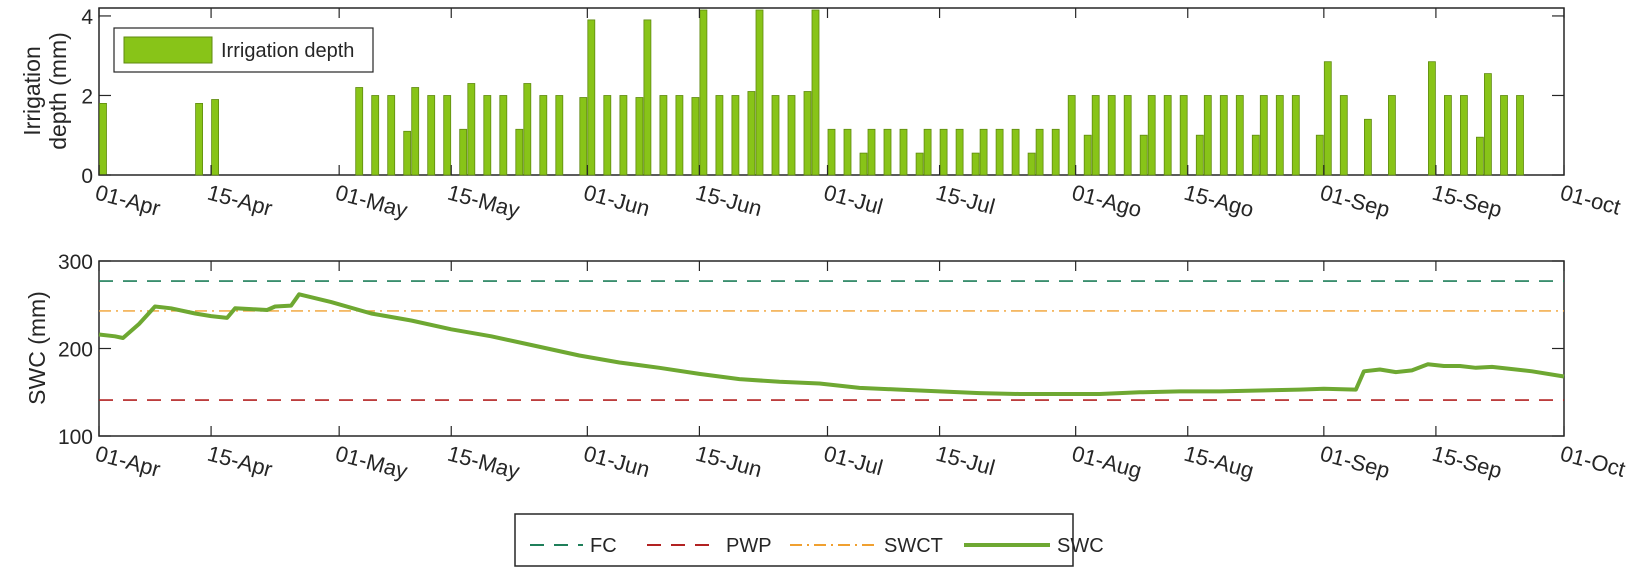 Image resolution: width=1642 pixels, height=569 pixels. Describe the element at coordinates (240, 461) in the screenshot. I see `swc-x-tick-label: 15-Apr` at that location.